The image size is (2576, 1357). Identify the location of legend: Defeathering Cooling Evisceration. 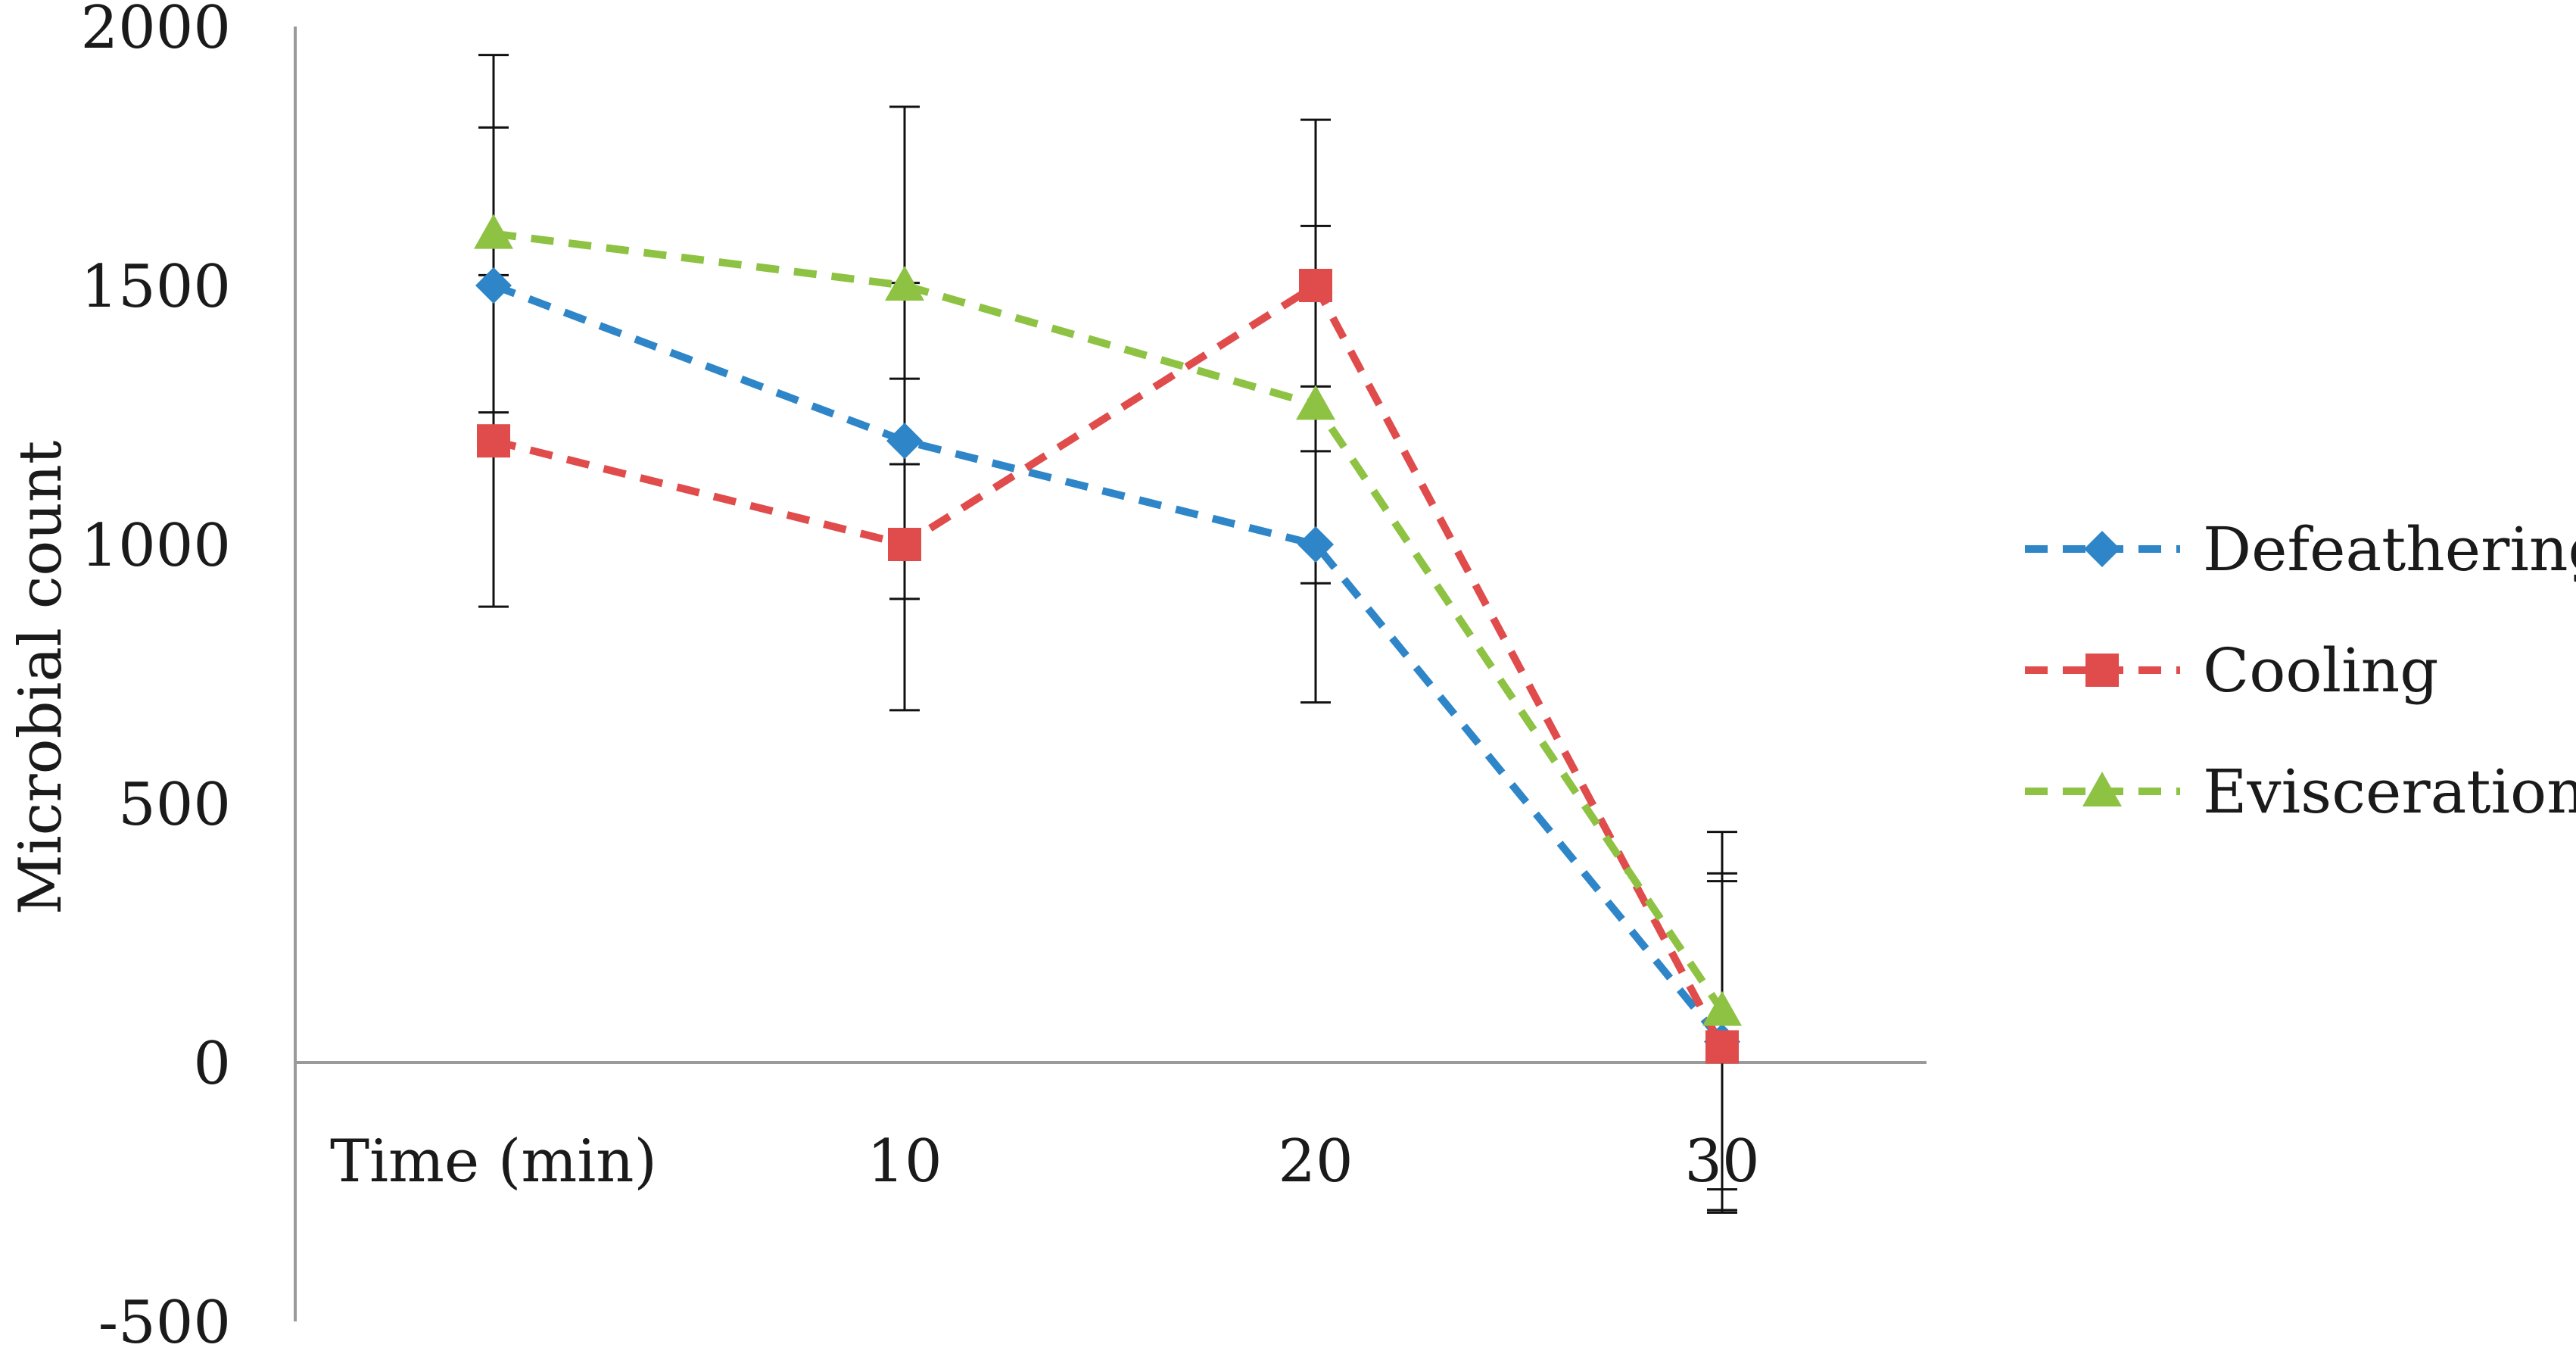
(2300, 670).